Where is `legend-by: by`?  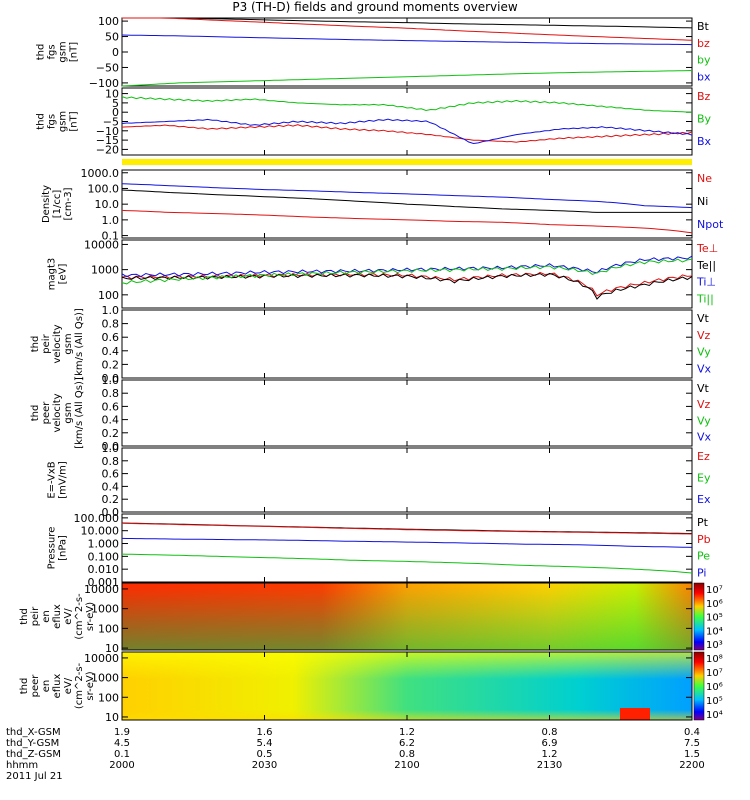
legend-by: by is located at coordinates (704, 60).